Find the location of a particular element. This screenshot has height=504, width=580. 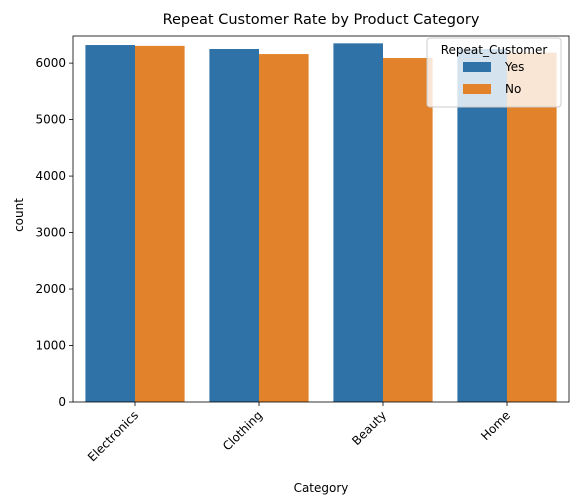

legend-label-no: No is located at coordinates (513, 89).